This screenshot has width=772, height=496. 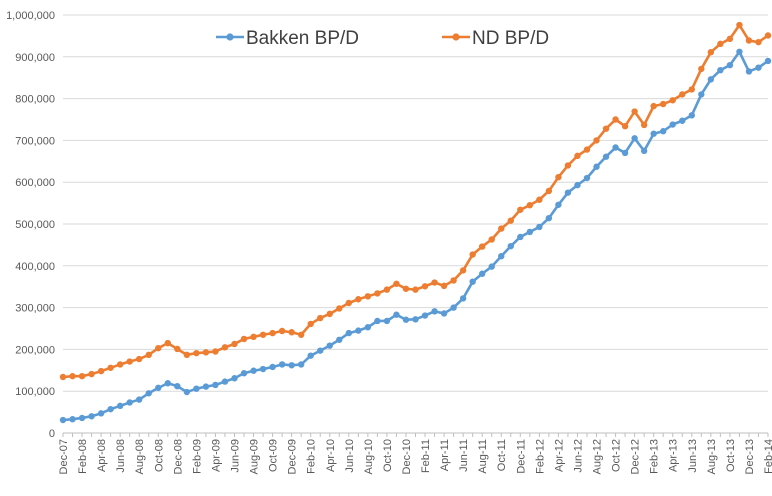 What do you see at coordinates (617, 455) in the screenshot?
I see `x-tick-label: Oct-12` at bounding box center [617, 455].